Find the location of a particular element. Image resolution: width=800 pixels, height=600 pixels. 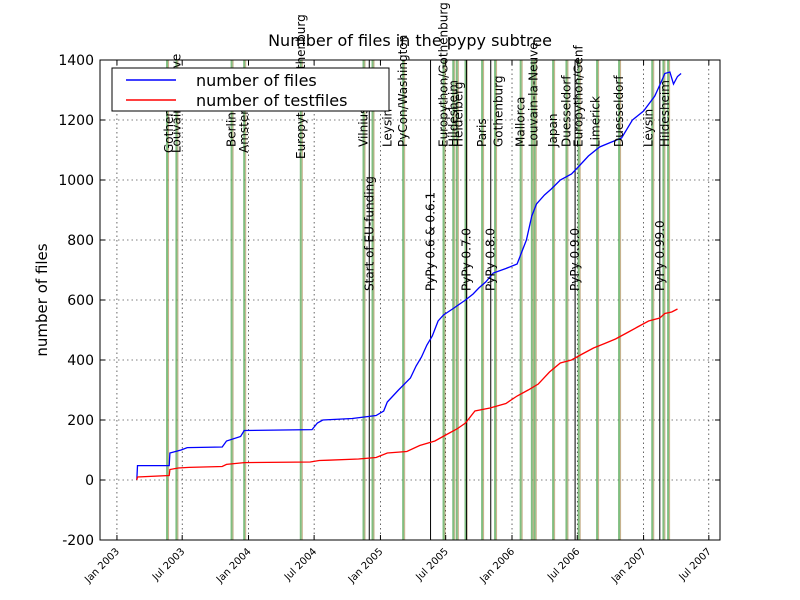

event-label-sprint: Mallorca is located at coordinates (521, 122).